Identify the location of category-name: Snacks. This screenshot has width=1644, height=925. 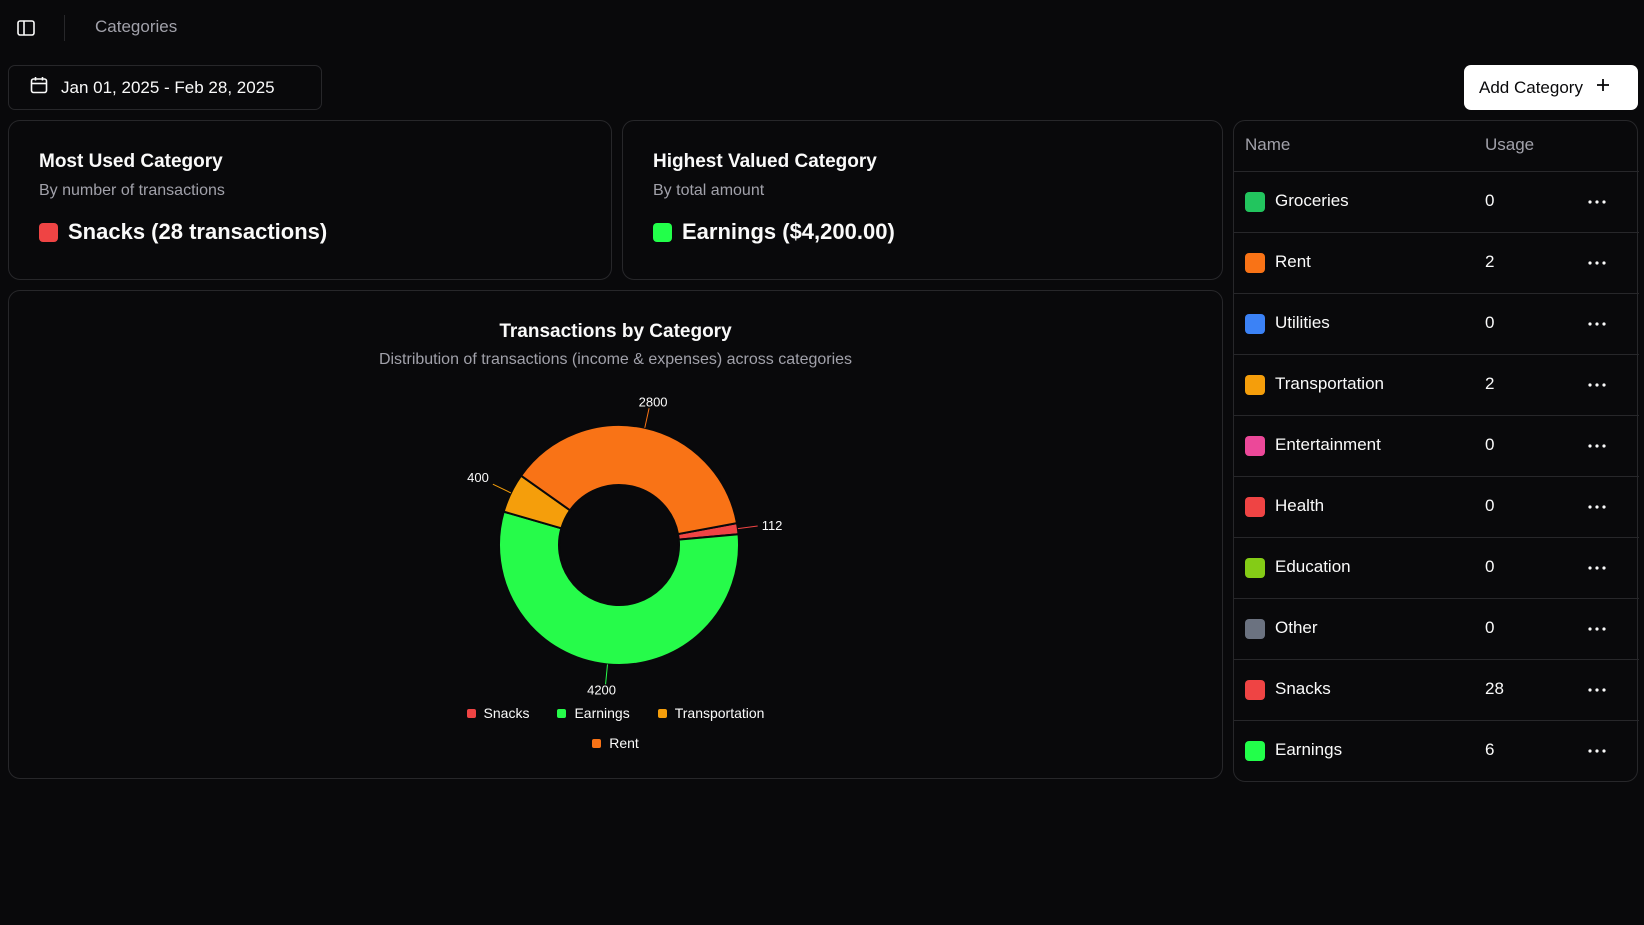
(1303, 688).